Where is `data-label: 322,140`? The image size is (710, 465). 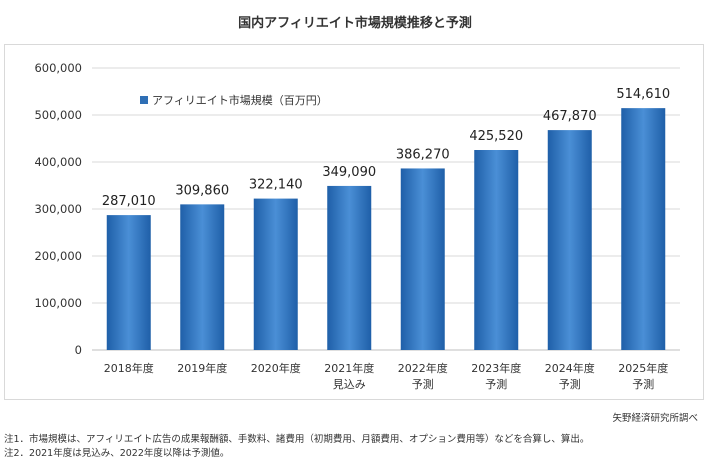
data-label: 322,140 is located at coordinates (276, 185).